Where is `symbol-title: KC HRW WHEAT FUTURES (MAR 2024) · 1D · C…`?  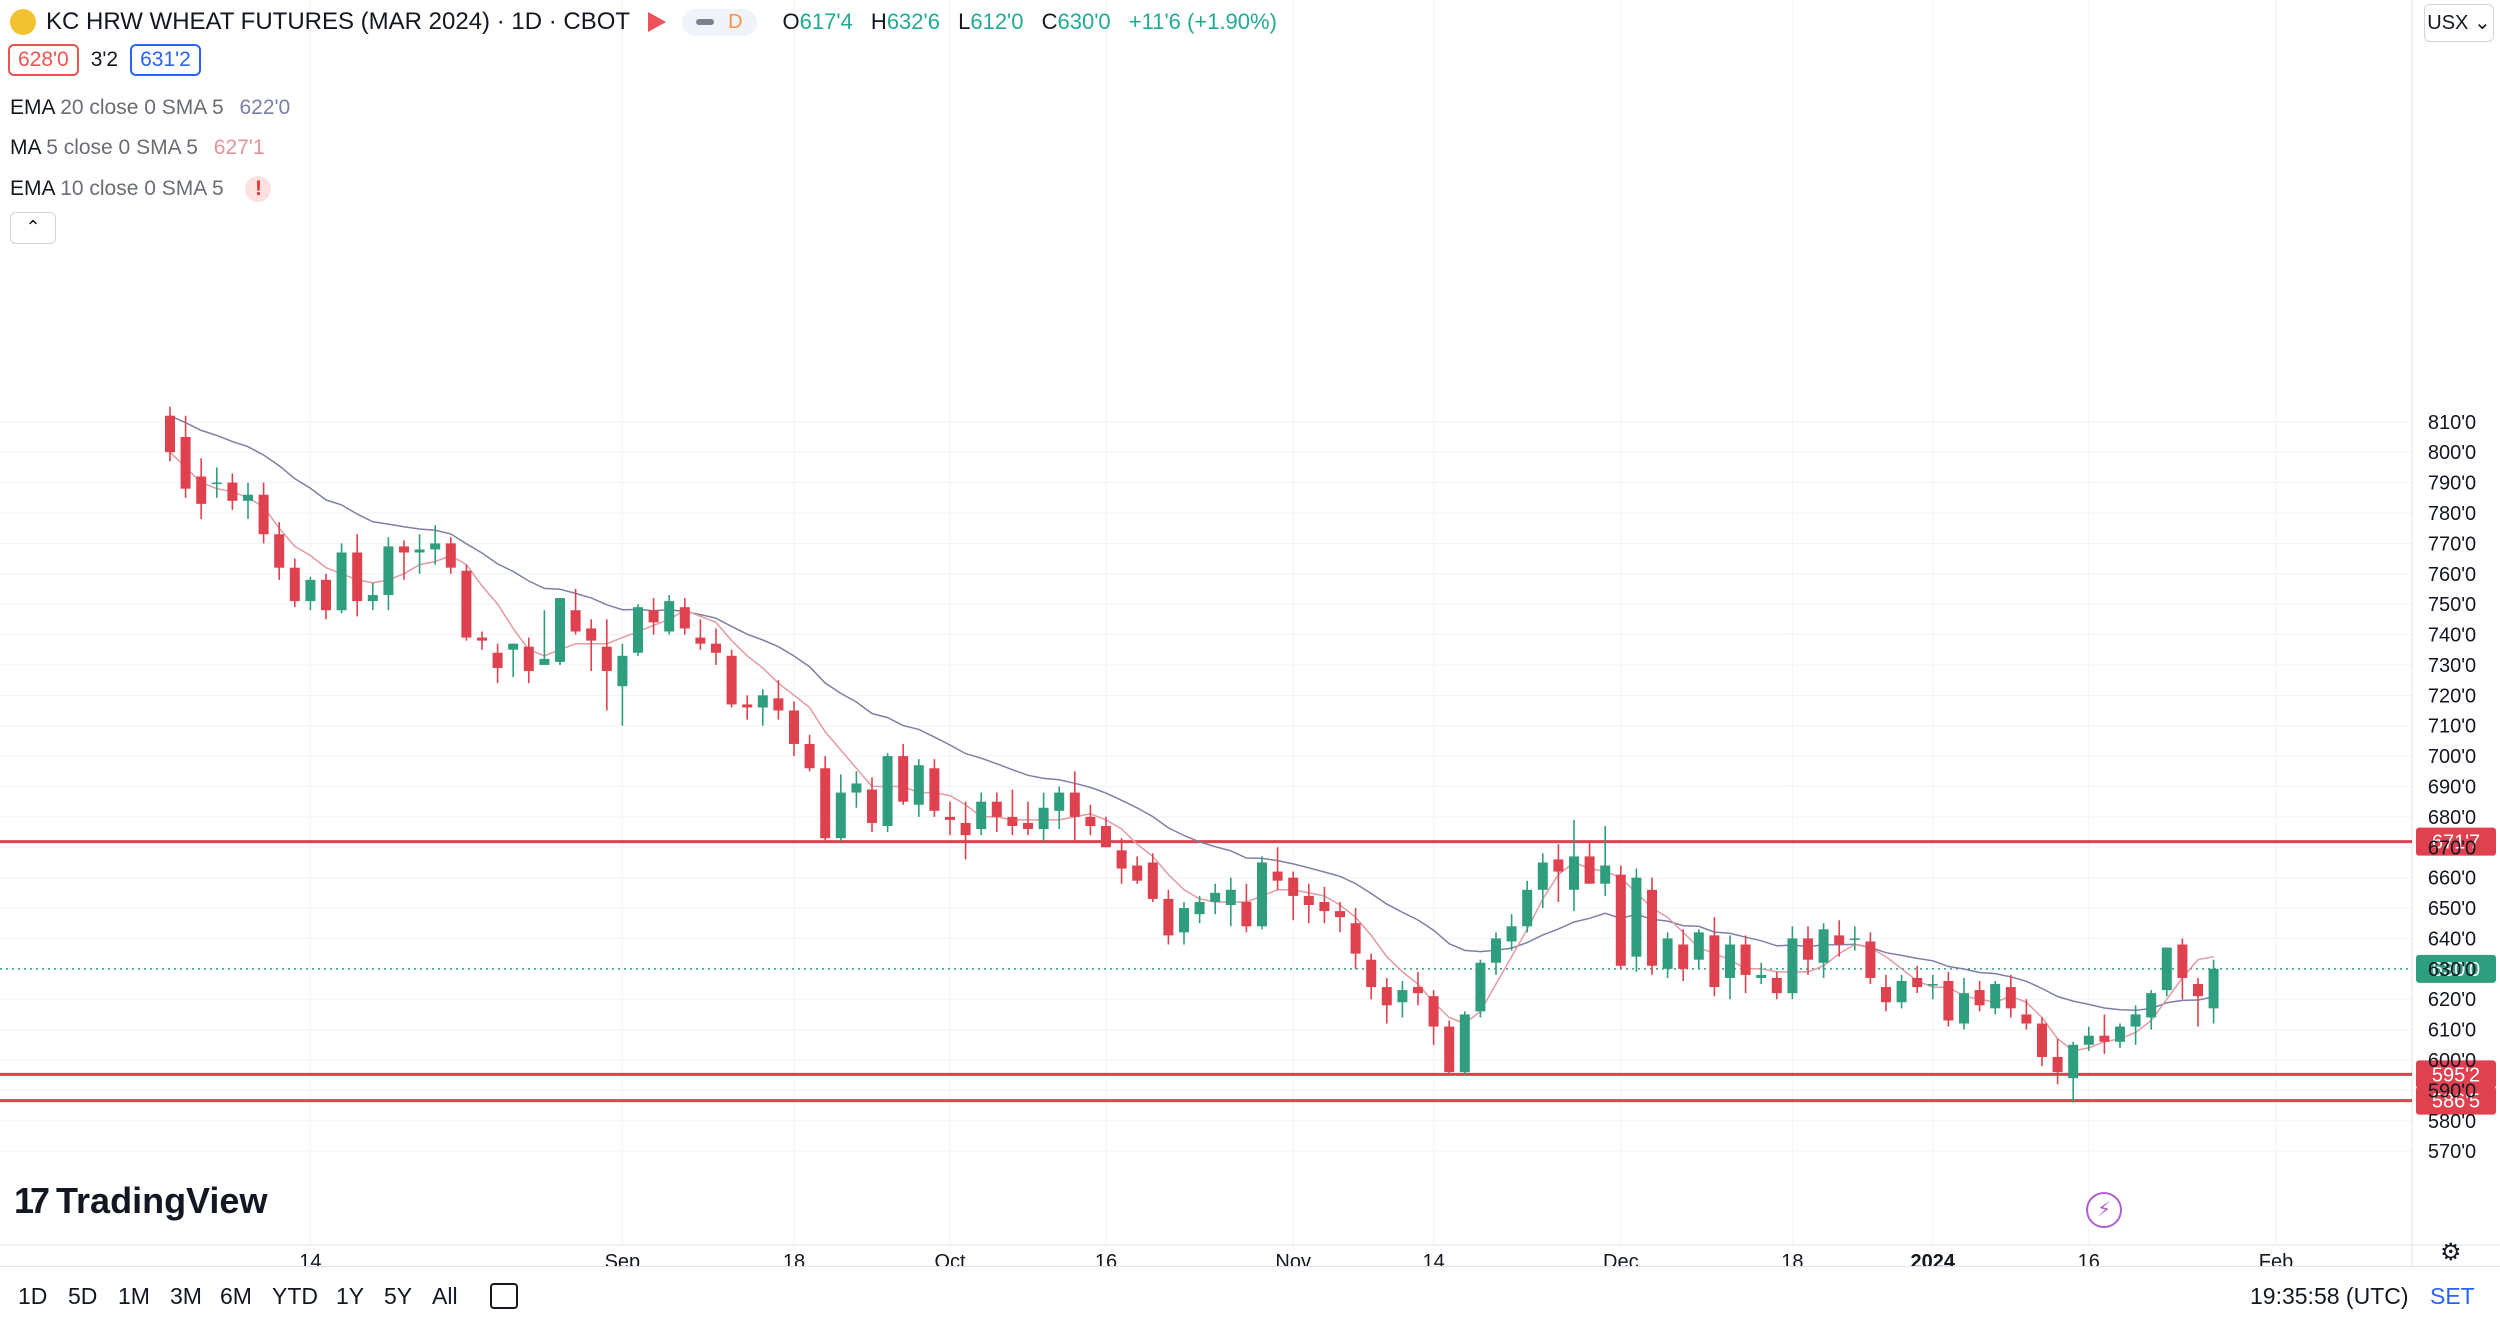
symbol-title: KC HRW WHEAT FUTURES (MAR 2024) · 1D · C… is located at coordinates (338, 21).